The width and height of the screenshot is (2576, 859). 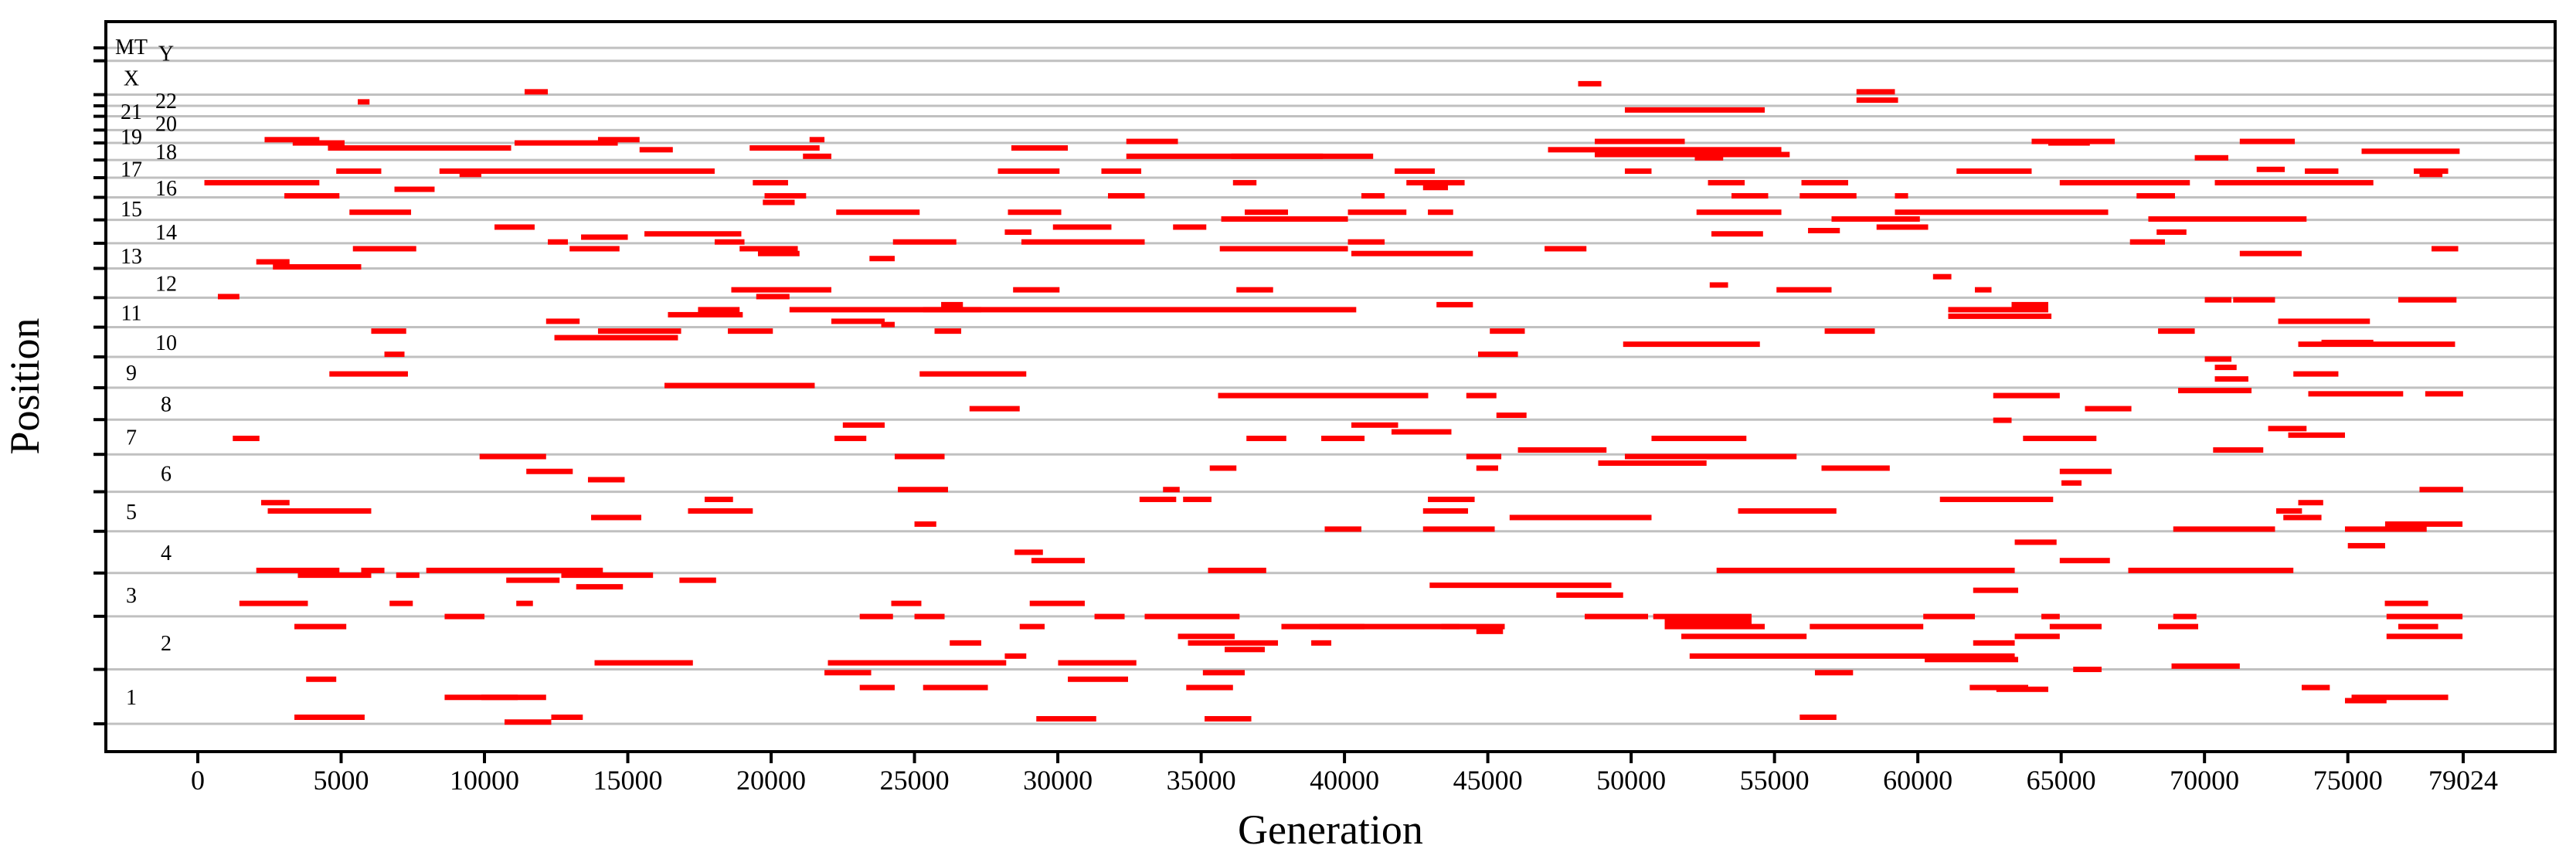 I want to click on chromosome-label: 18, so click(x=166, y=153).